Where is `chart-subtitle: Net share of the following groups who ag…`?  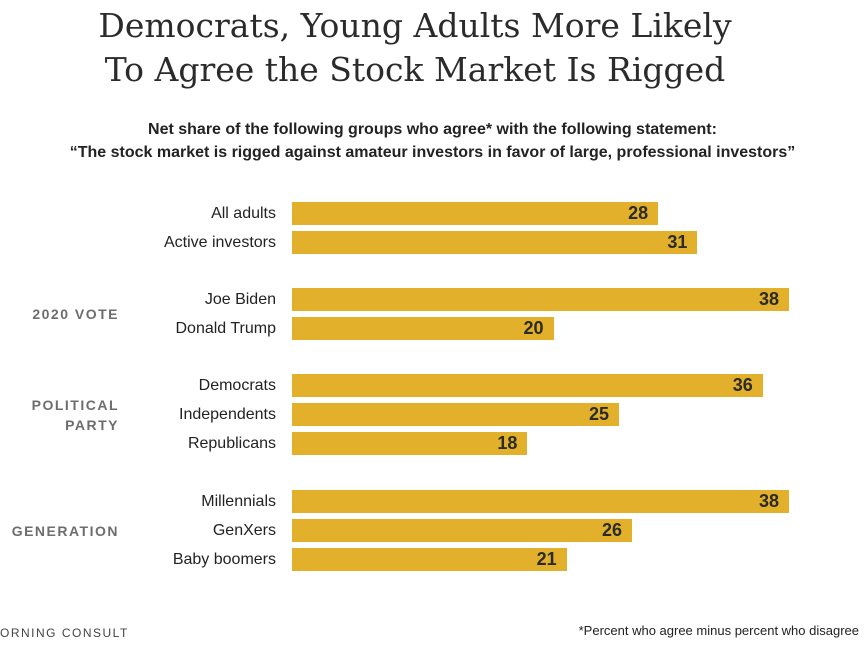
chart-subtitle: Net share of the following groups who ag… is located at coordinates (432, 141).